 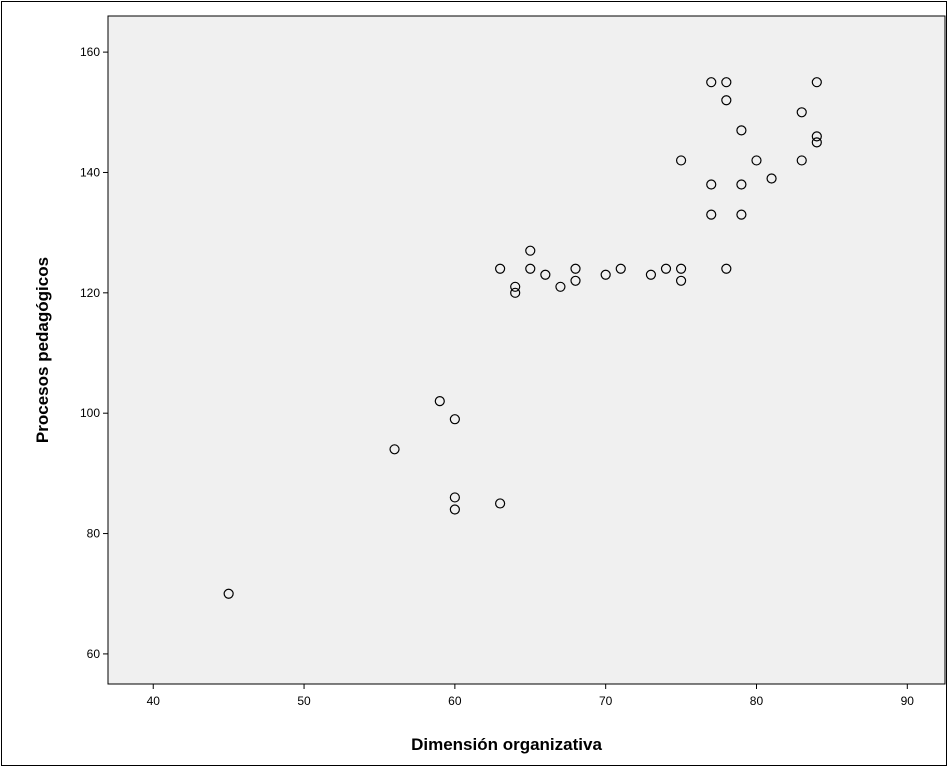 What do you see at coordinates (304, 701) in the screenshot?
I see `x-tick-label: 50` at bounding box center [304, 701].